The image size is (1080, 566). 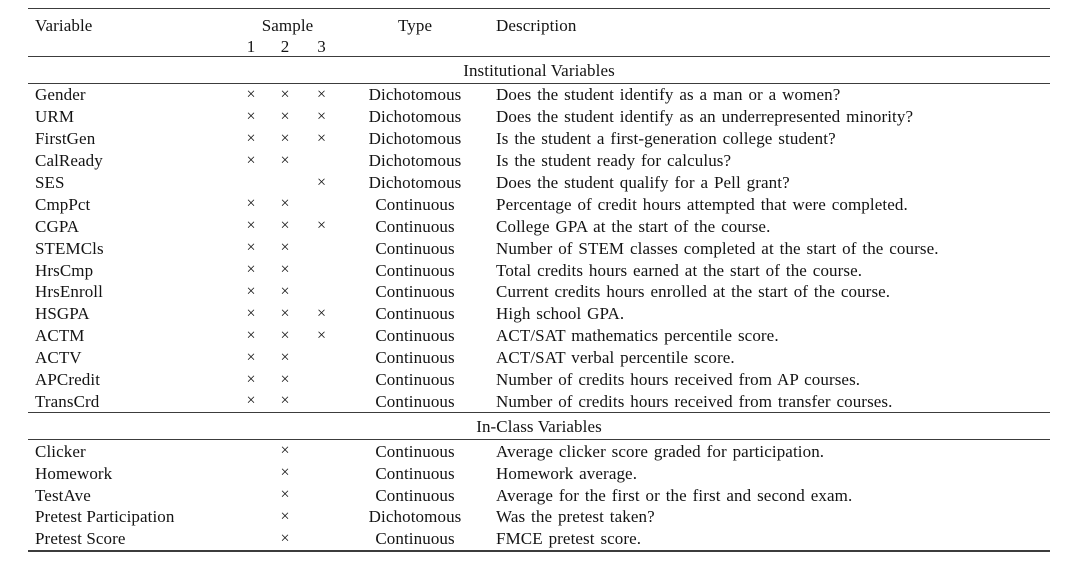 I want to click on variable-cell: TestAve, so click(x=63, y=495).